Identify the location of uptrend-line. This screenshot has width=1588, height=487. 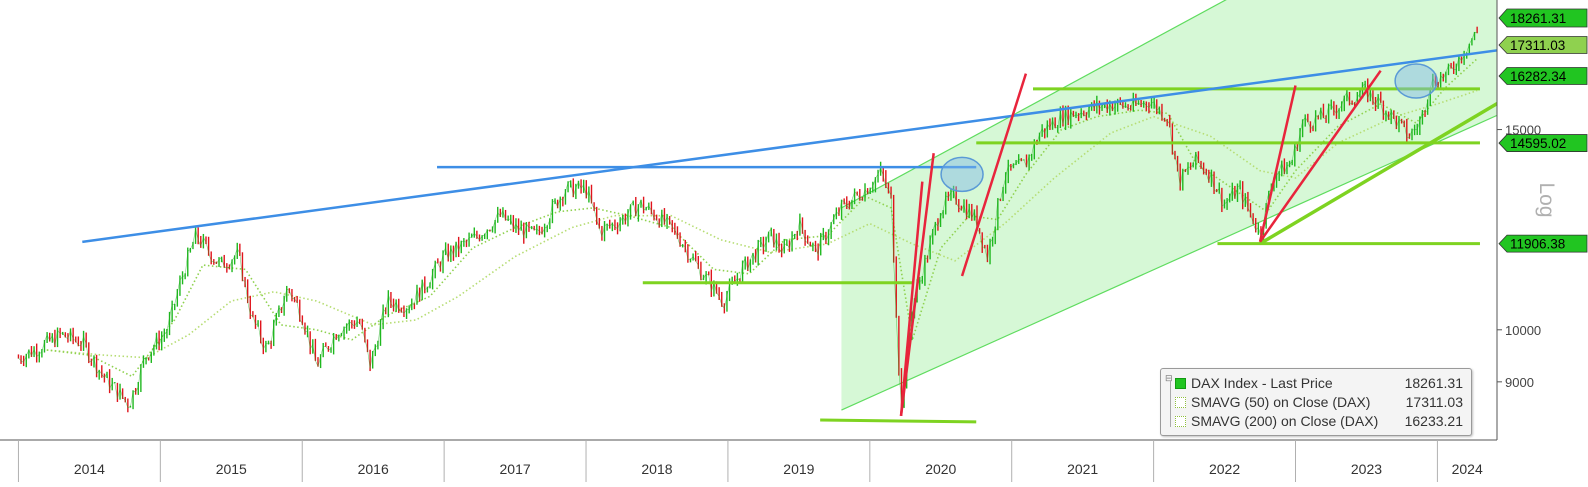
(1378, 173).